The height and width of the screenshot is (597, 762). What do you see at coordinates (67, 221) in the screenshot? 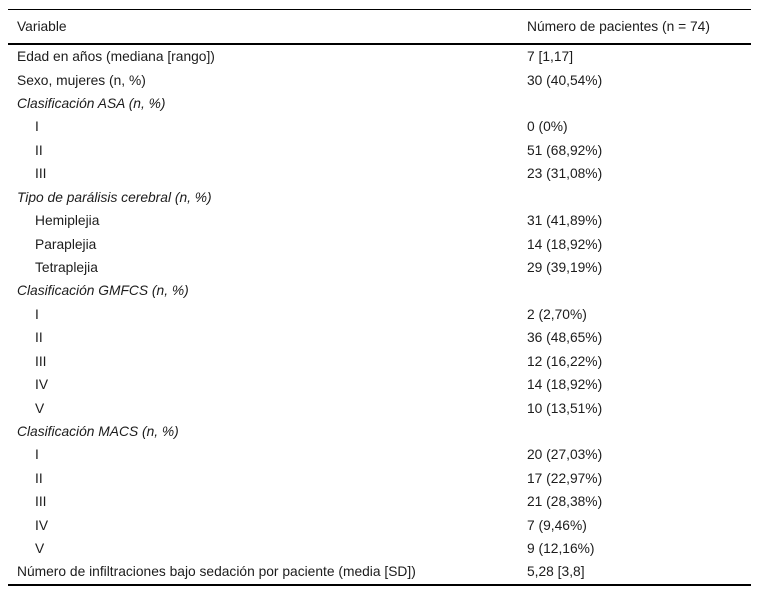
I see `row-label: Hemiplejia` at bounding box center [67, 221].